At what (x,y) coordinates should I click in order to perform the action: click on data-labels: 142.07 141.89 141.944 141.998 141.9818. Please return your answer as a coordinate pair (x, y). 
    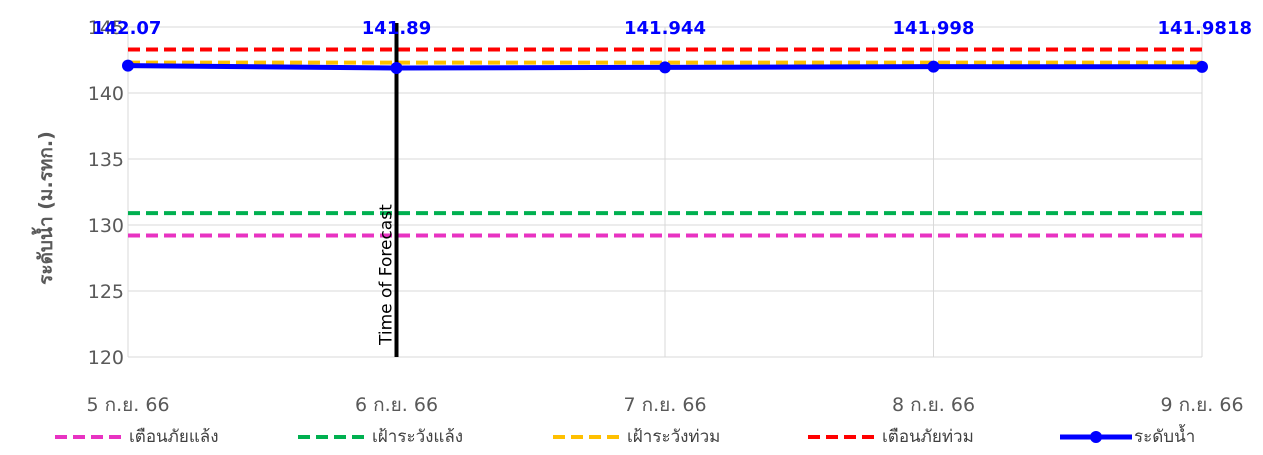
    Looking at the image, I should click on (672, 28).